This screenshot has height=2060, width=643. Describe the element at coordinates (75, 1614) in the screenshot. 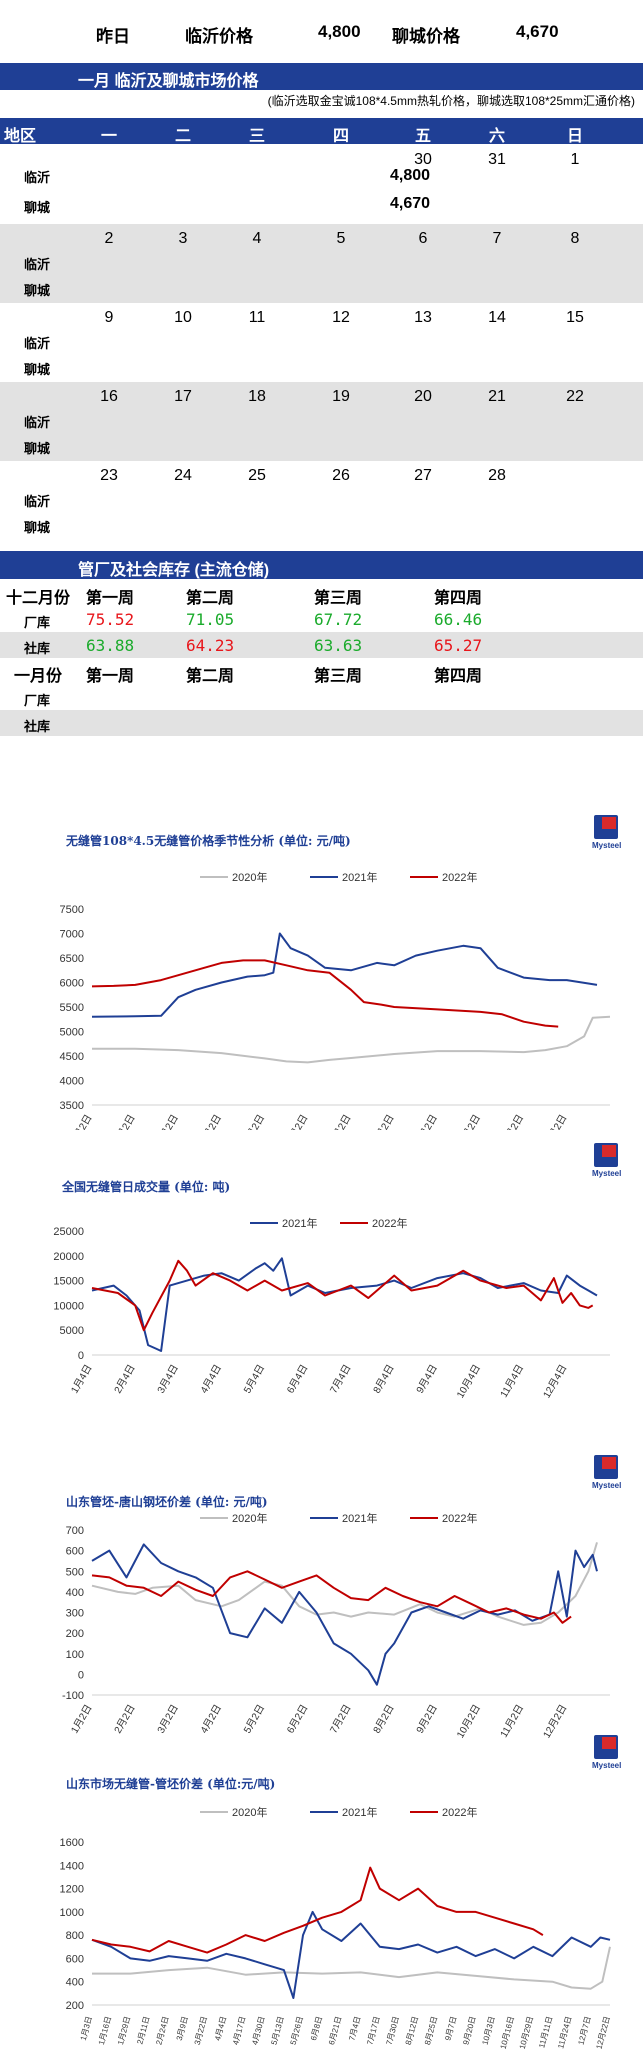

I see `y-tick-label: 300` at that location.